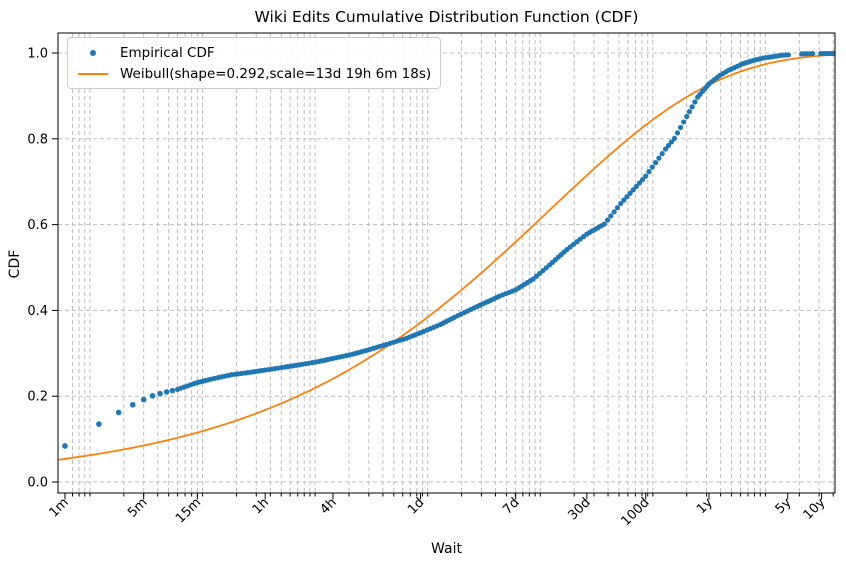  Describe the element at coordinates (328, 506) in the screenshot. I see `x-tick-label: 4h` at that location.